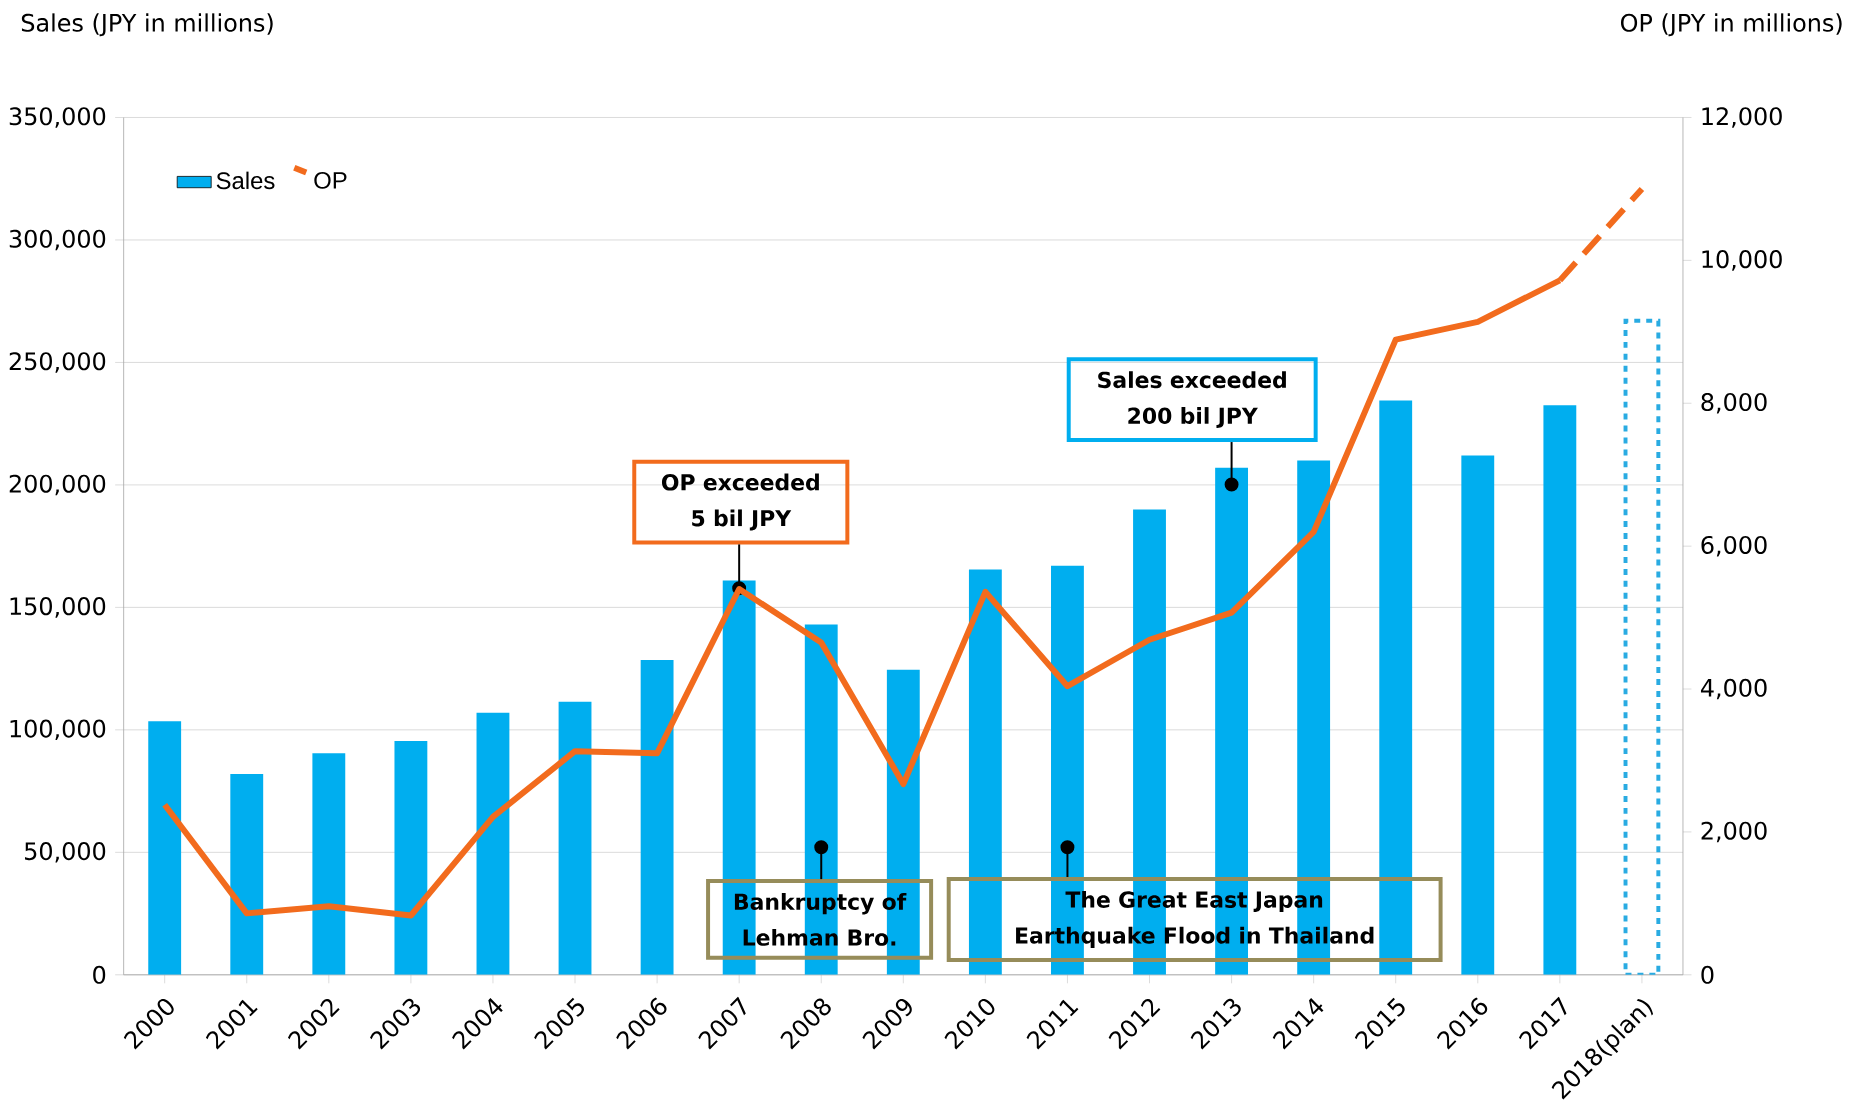 The height and width of the screenshot is (1115, 1856). What do you see at coordinates (147, 25) in the screenshot?
I see `y-axis-title: Sales (JPY in millions)` at bounding box center [147, 25].